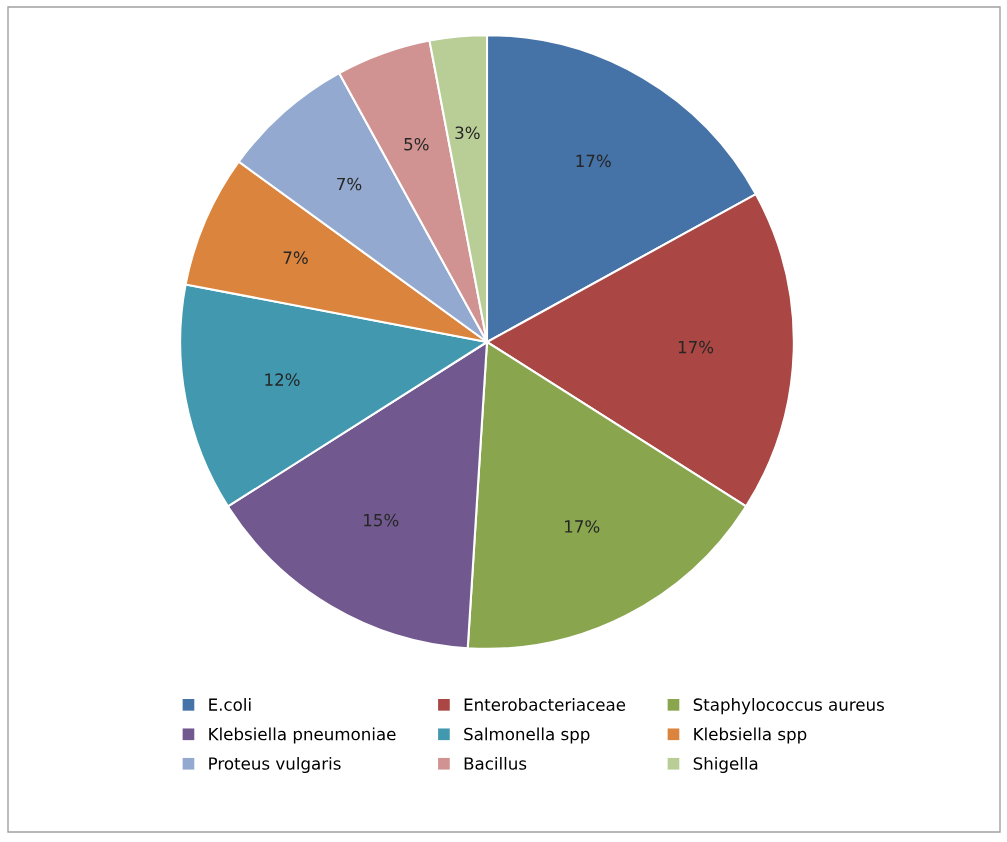  Describe the element at coordinates (545, 704) in the screenshot. I see `legend-label: Enterobacteriaceae` at that location.